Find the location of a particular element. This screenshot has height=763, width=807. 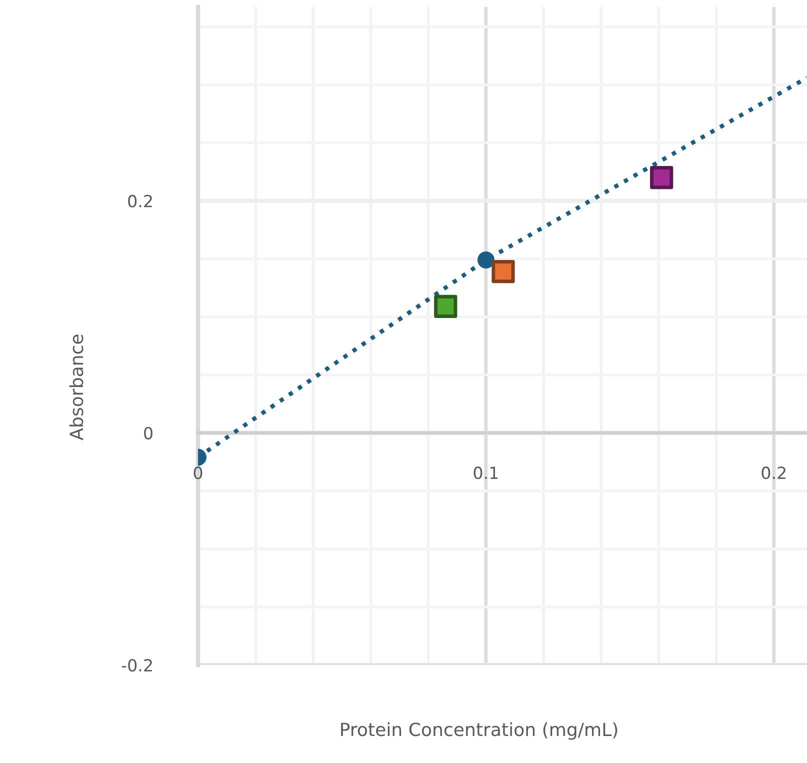

x-tick-label: 0.1 is located at coordinates (486, 473).